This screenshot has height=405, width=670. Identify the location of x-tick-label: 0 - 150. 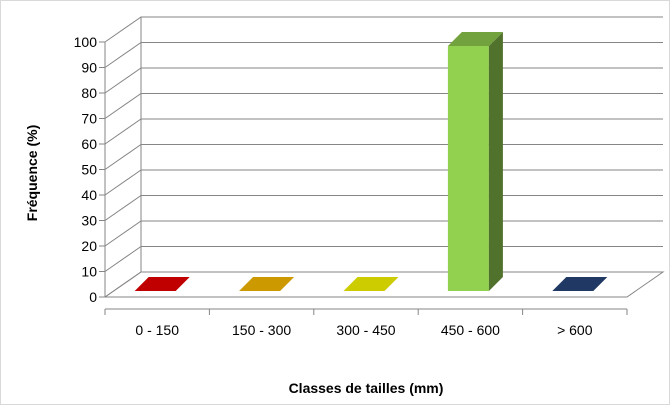
(157, 330).